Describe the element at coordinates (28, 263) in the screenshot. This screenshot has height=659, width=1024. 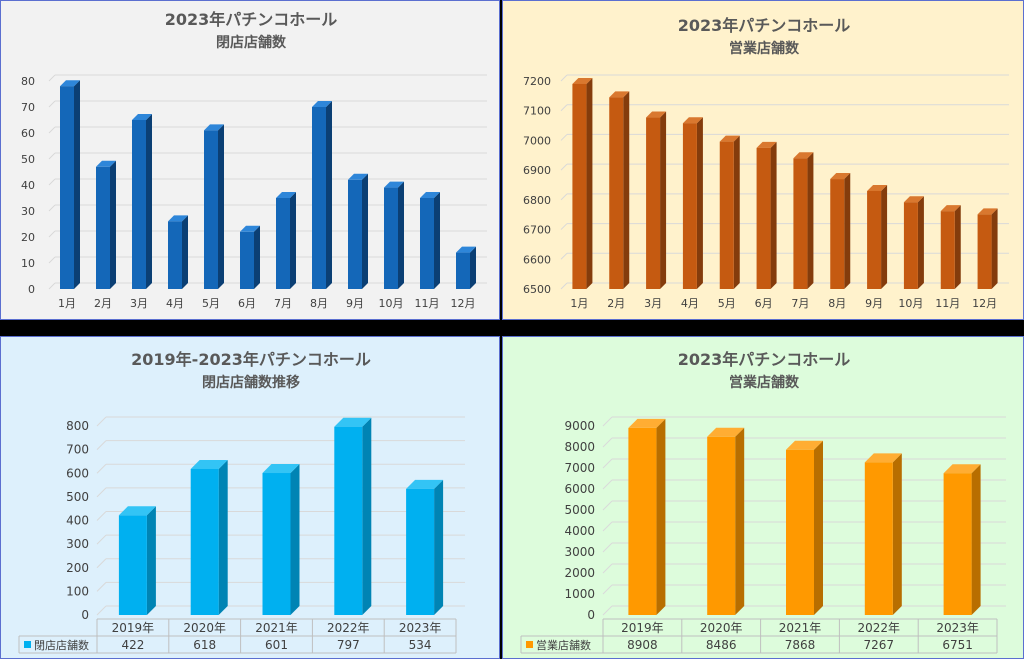
I see `y-tick-label: 10` at that location.